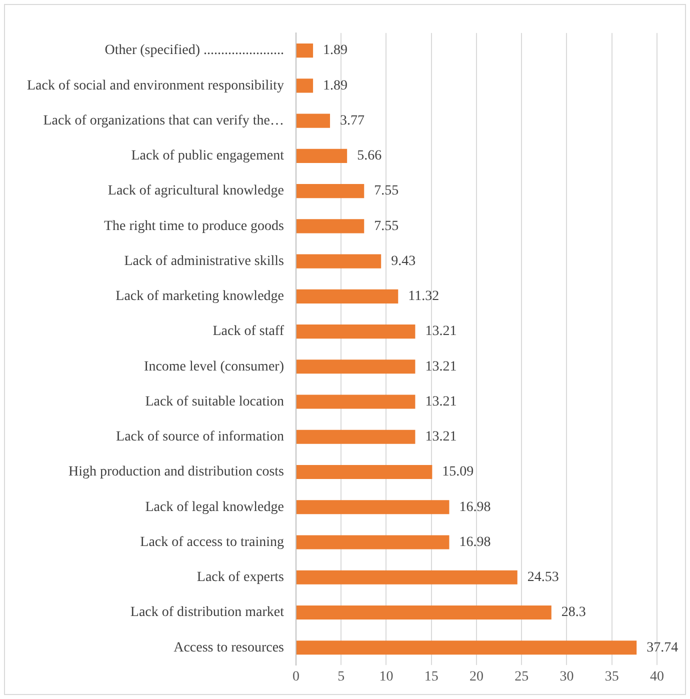  I want to click on data-label: 15.09, so click(458, 472).